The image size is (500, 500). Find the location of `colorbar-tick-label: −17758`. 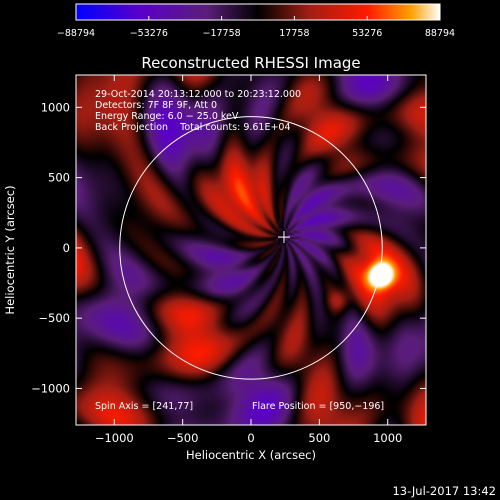

colorbar-tick-label: −17758 is located at coordinates (222, 33).